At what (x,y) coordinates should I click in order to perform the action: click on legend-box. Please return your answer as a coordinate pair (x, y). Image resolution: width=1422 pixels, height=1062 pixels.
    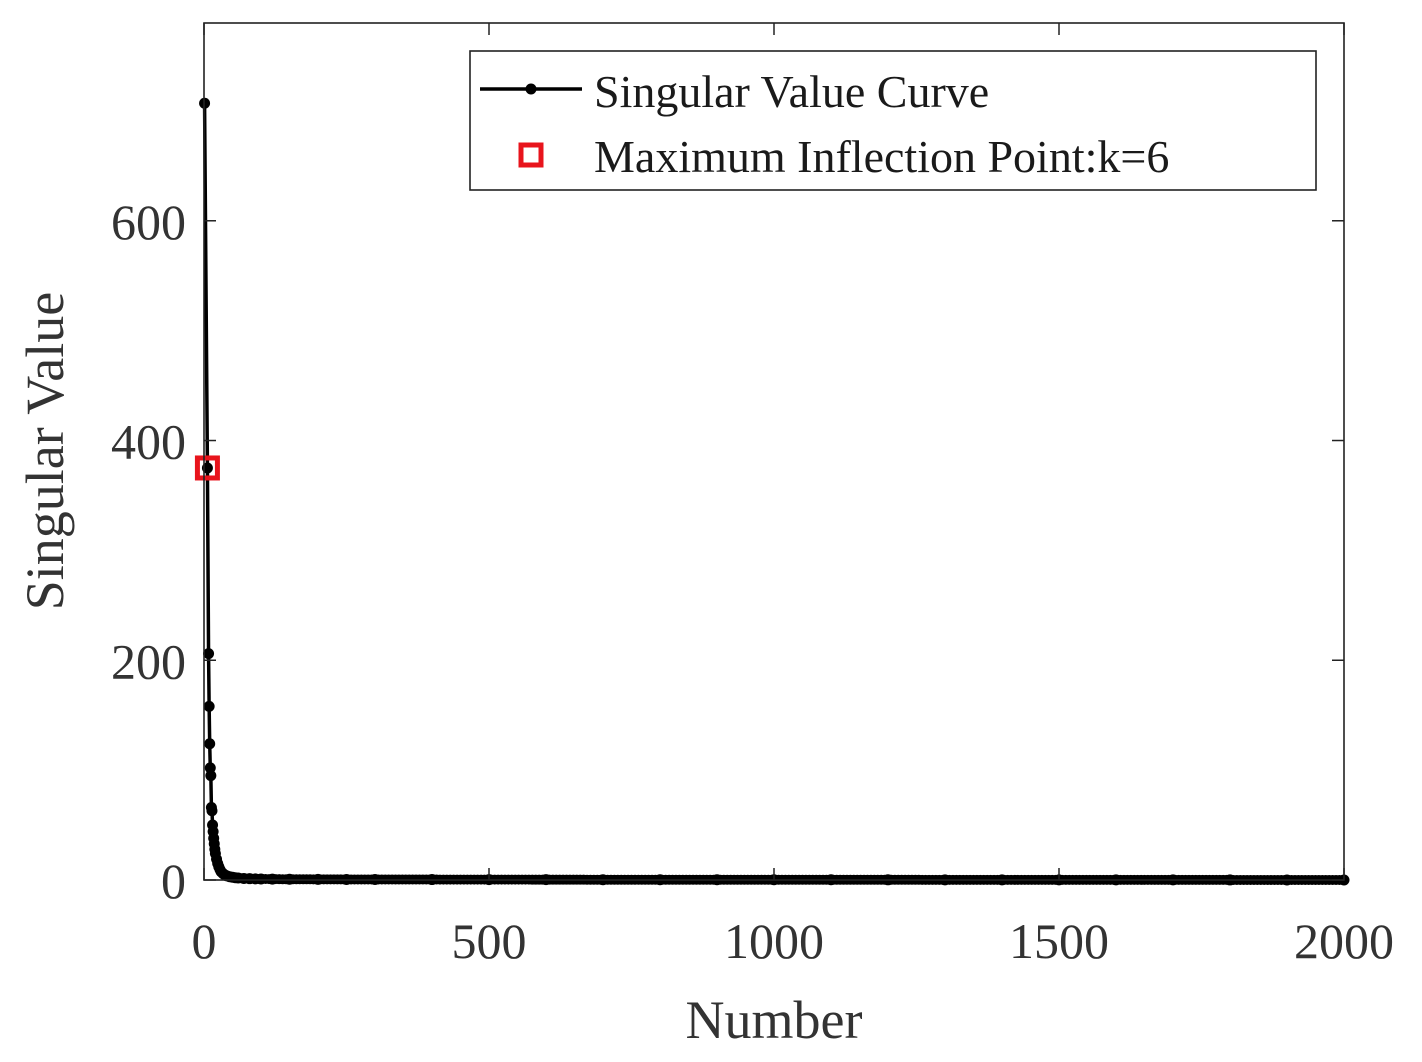
    Looking at the image, I should click on (893, 120).